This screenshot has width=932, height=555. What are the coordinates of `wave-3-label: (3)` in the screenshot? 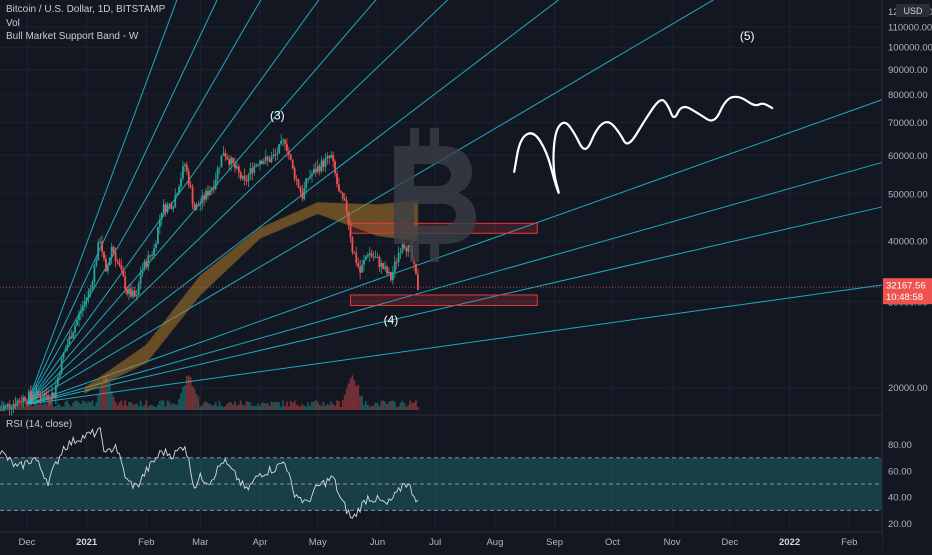 It's located at (277, 116).